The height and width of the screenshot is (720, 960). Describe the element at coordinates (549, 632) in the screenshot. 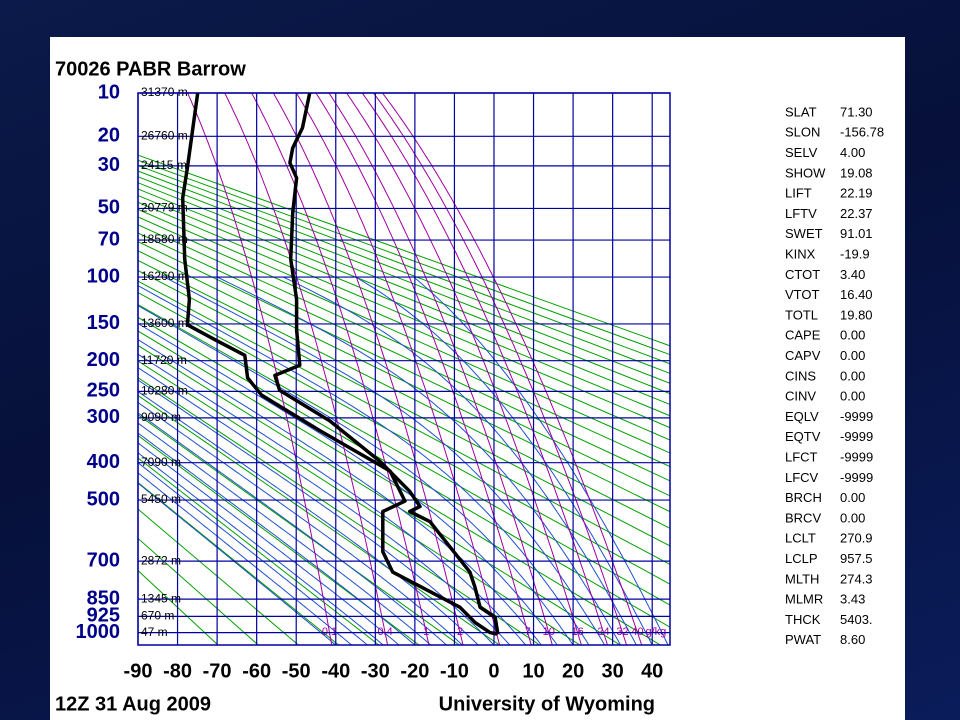

I see `mixing-ratio-label: 10` at that location.